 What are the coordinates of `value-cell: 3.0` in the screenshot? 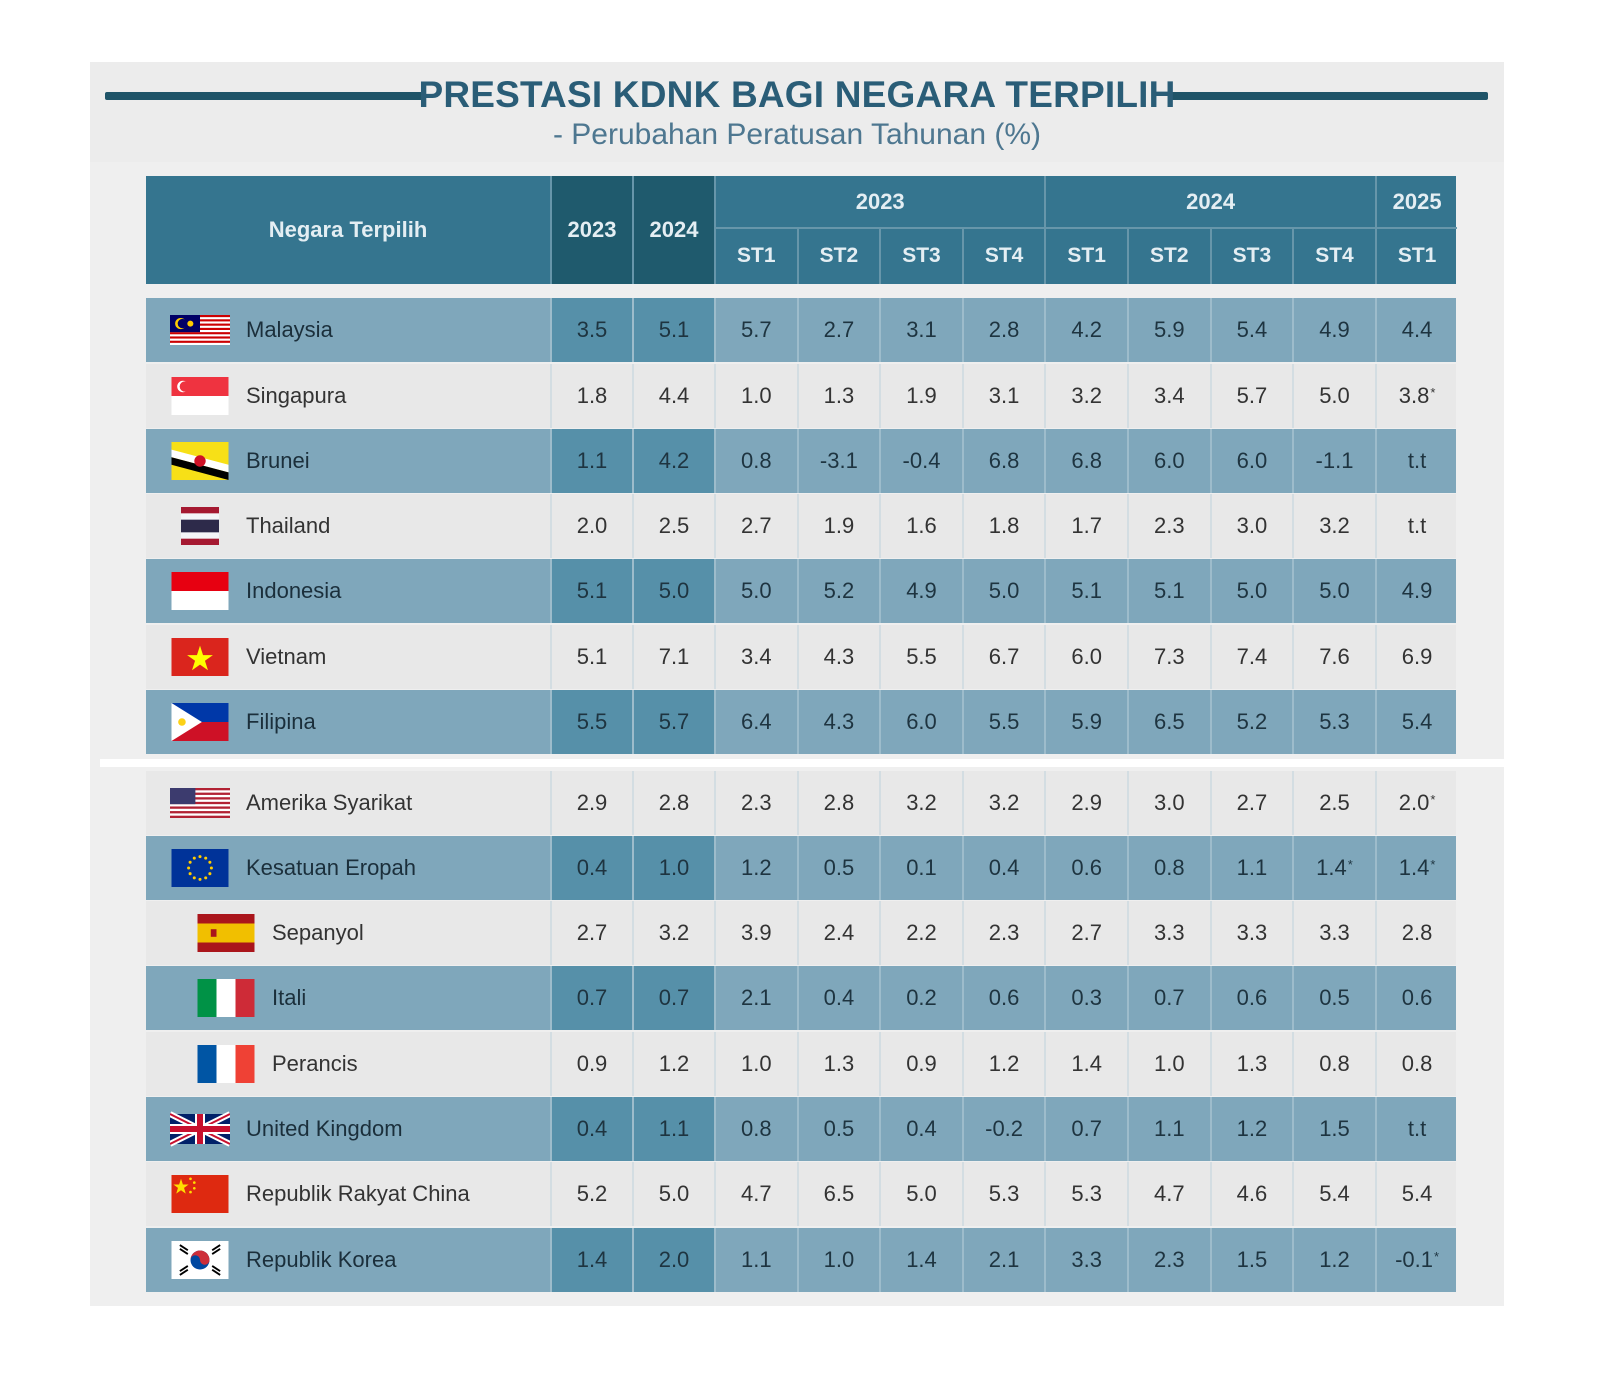 It's located at (1168, 803).